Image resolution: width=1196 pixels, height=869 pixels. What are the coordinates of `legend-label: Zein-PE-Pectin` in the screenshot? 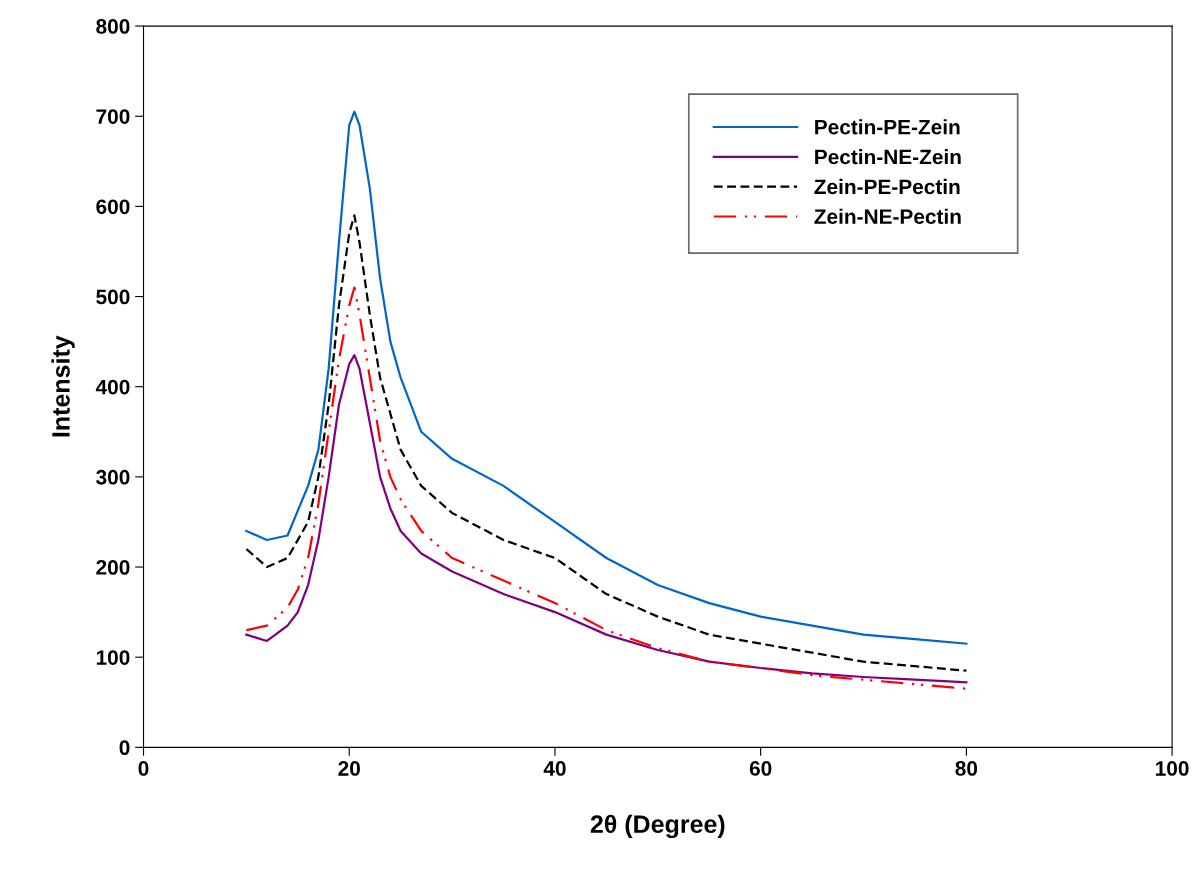 It's located at (887, 186).